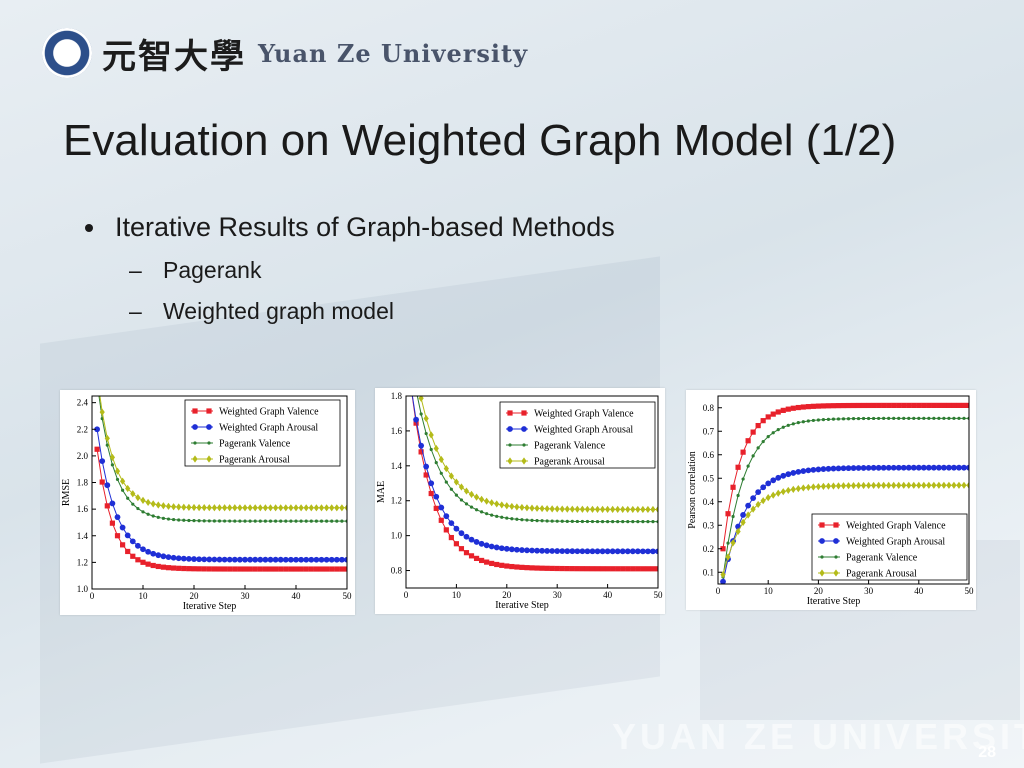 Image resolution: width=1024 pixels, height=768 pixels. What do you see at coordinates (348, 596) in the screenshot?
I see `x-tick-label: 50` at bounding box center [348, 596].